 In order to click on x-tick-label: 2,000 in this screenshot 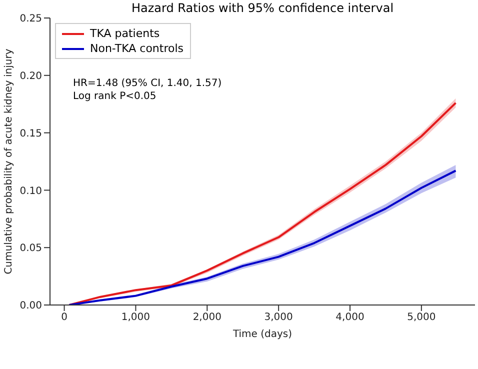, I will do `click(207, 318)`.